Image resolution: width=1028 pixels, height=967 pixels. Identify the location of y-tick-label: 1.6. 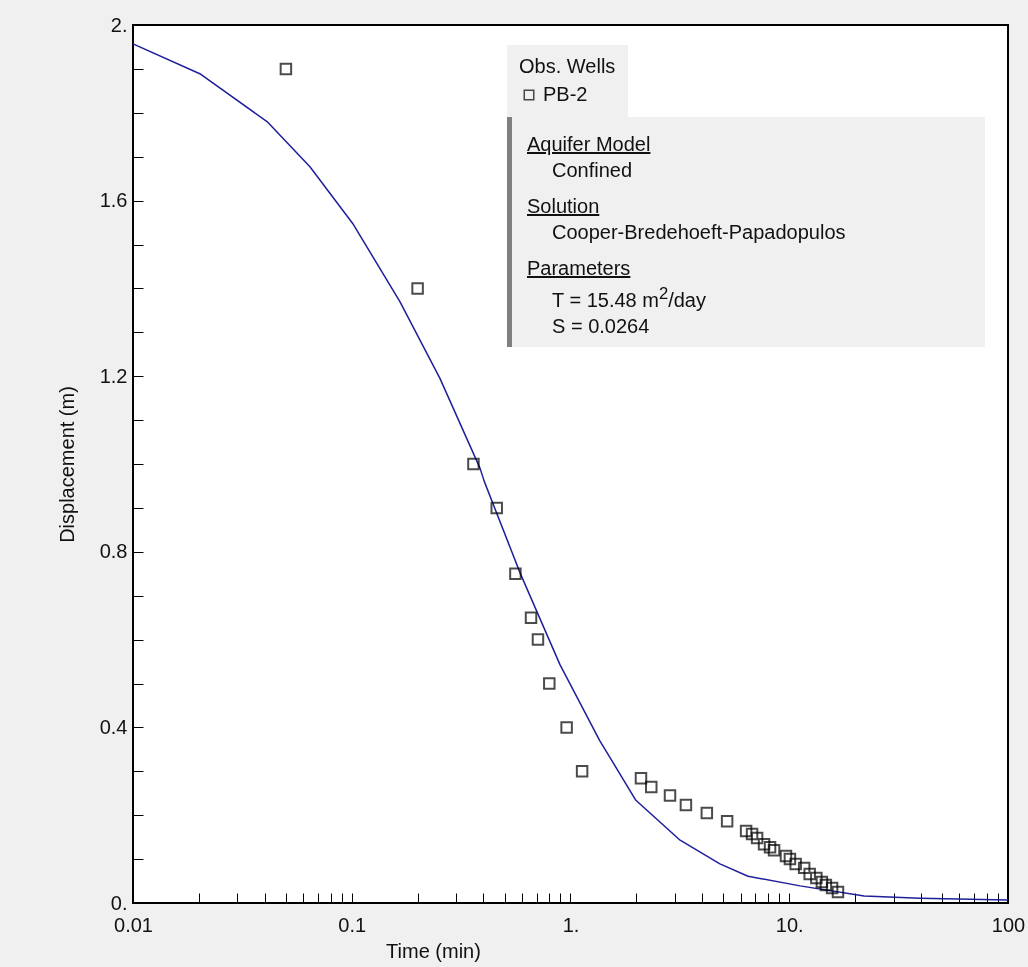
(113, 200).